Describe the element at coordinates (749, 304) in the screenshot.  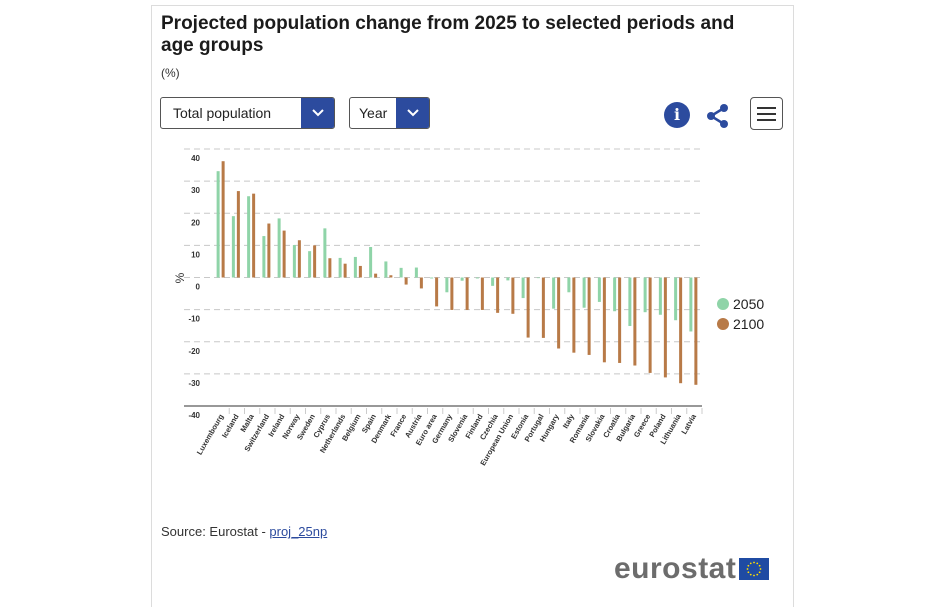
I see `legend-label-2050: 2050` at that location.